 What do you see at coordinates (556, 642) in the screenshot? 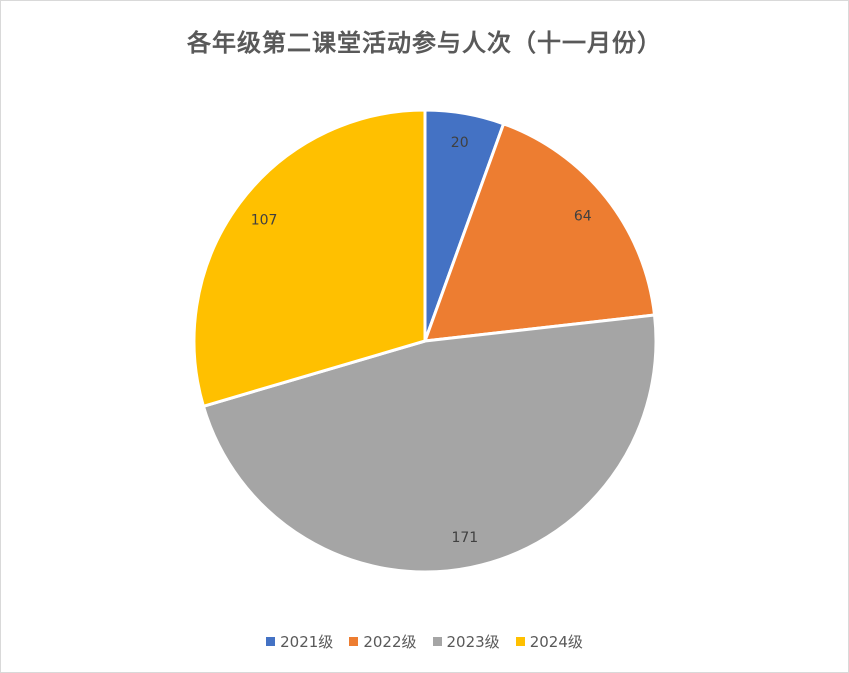
I see `legend-label-2024: 2024级` at bounding box center [556, 642].